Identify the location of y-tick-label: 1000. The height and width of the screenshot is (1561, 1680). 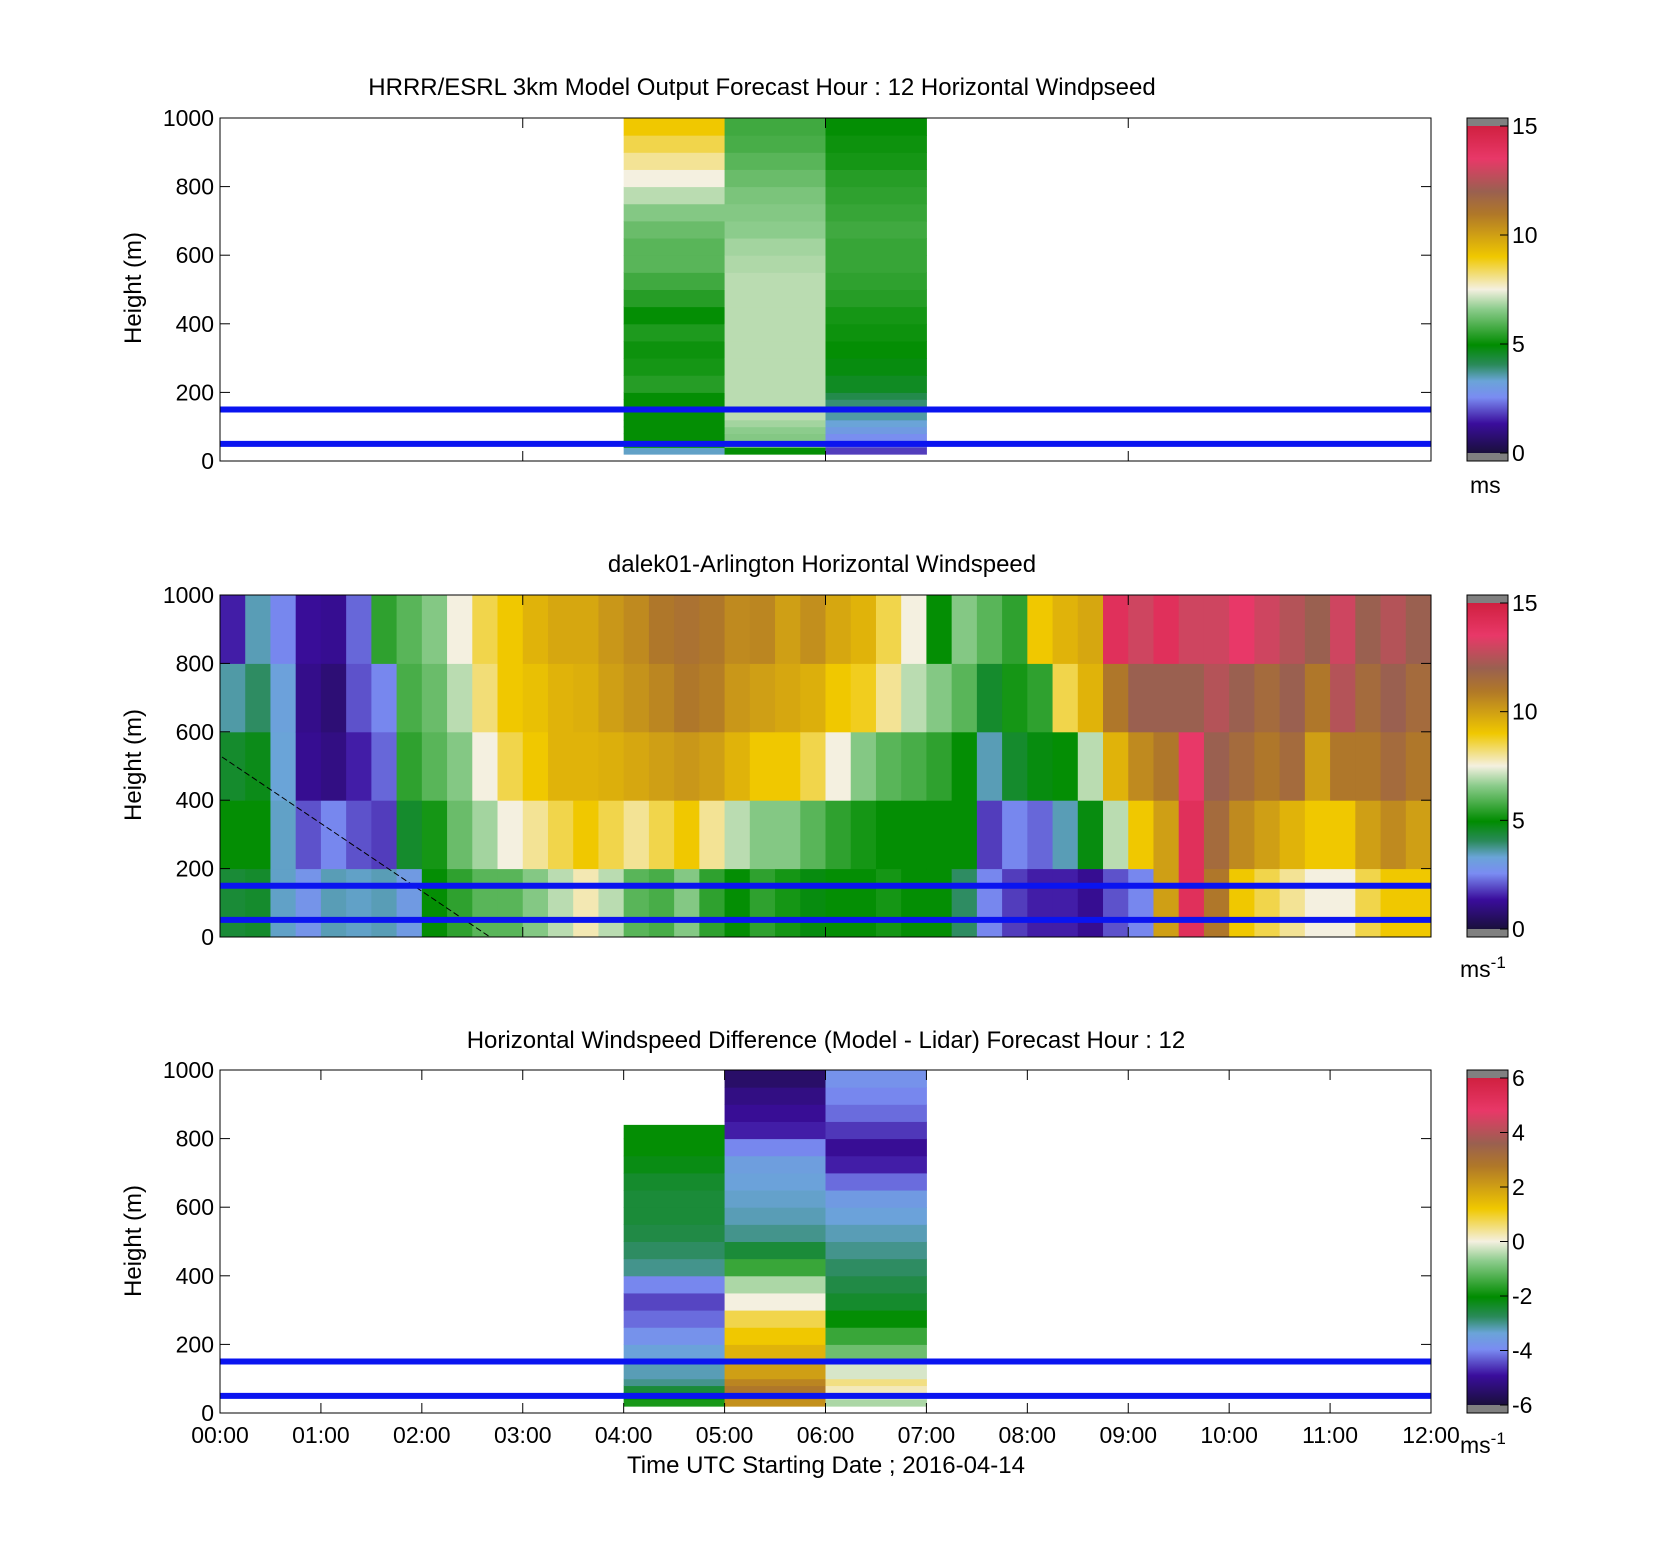
(188, 118).